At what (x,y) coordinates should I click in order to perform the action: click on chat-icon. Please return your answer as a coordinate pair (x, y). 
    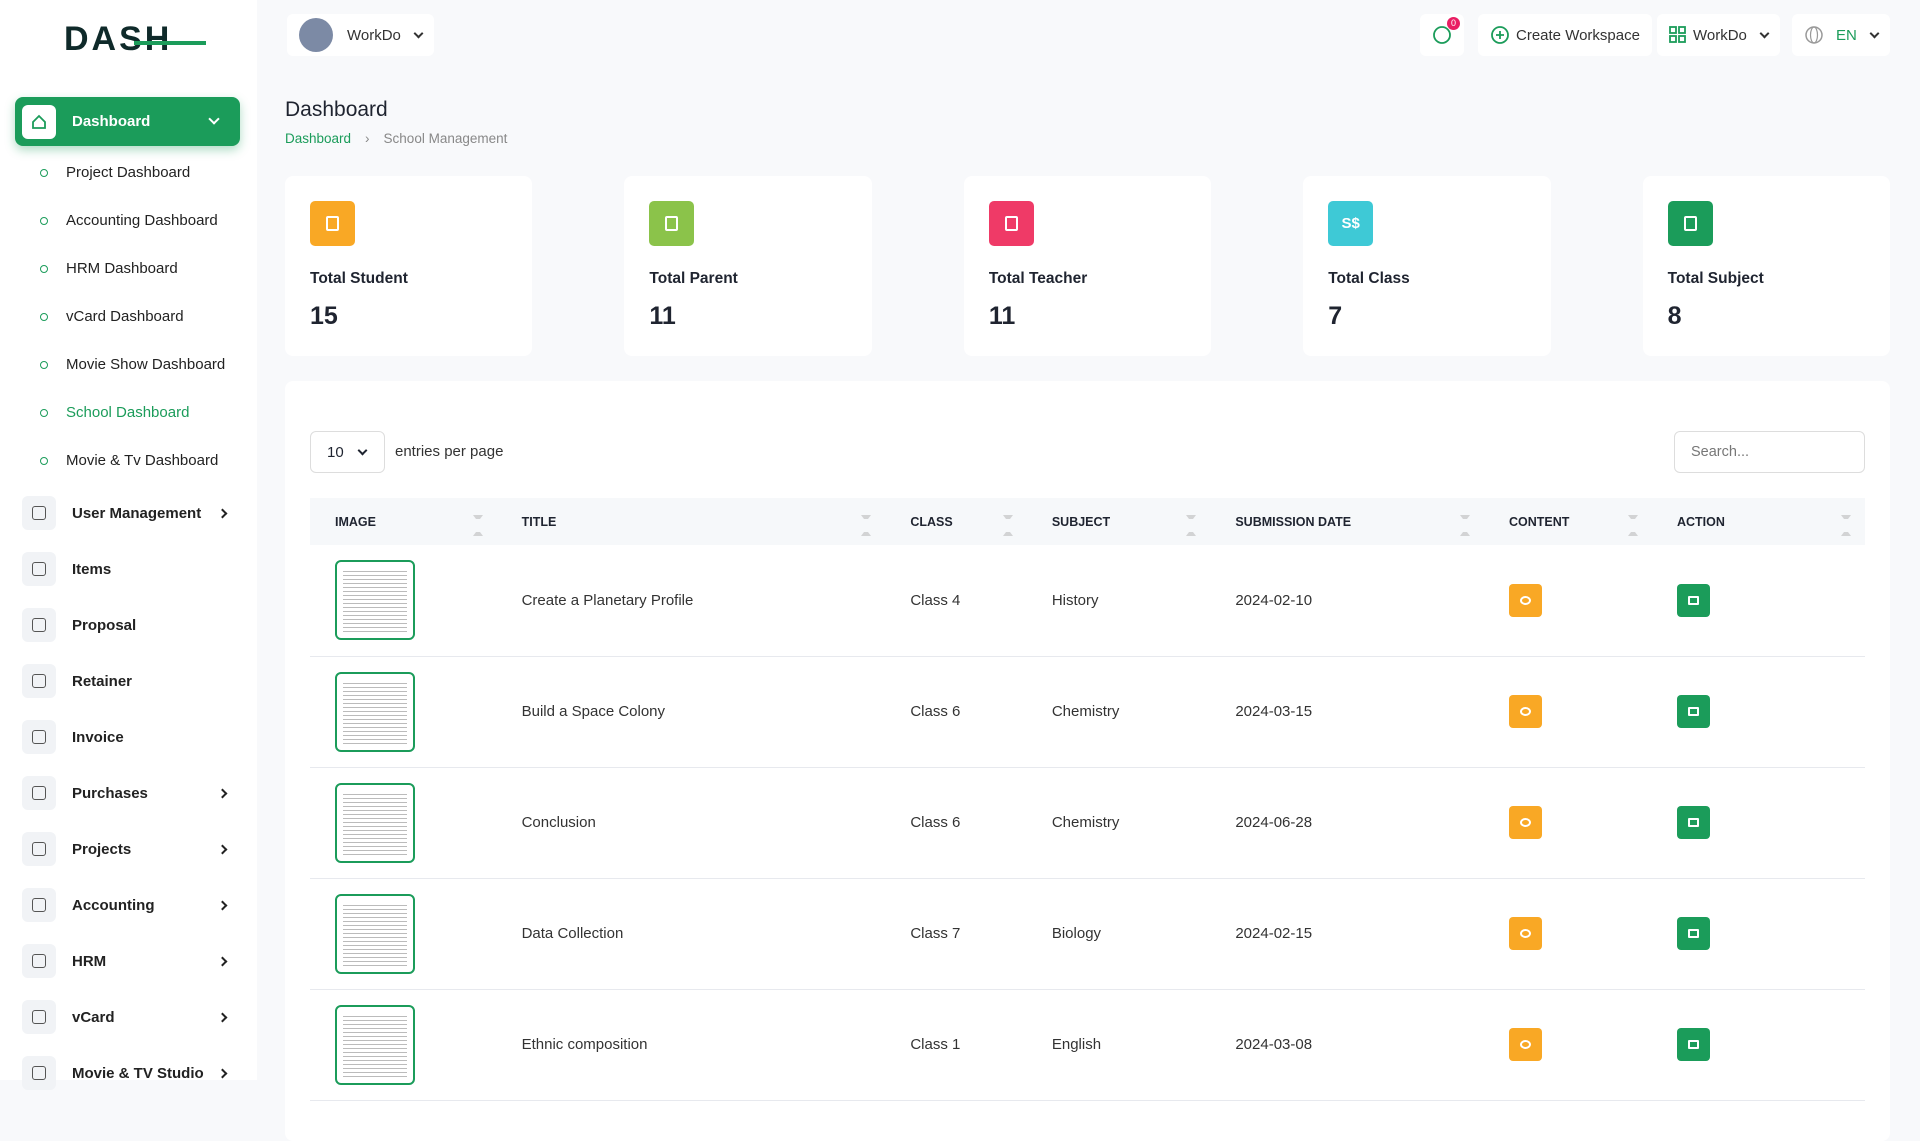
    Looking at the image, I should click on (1442, 35).